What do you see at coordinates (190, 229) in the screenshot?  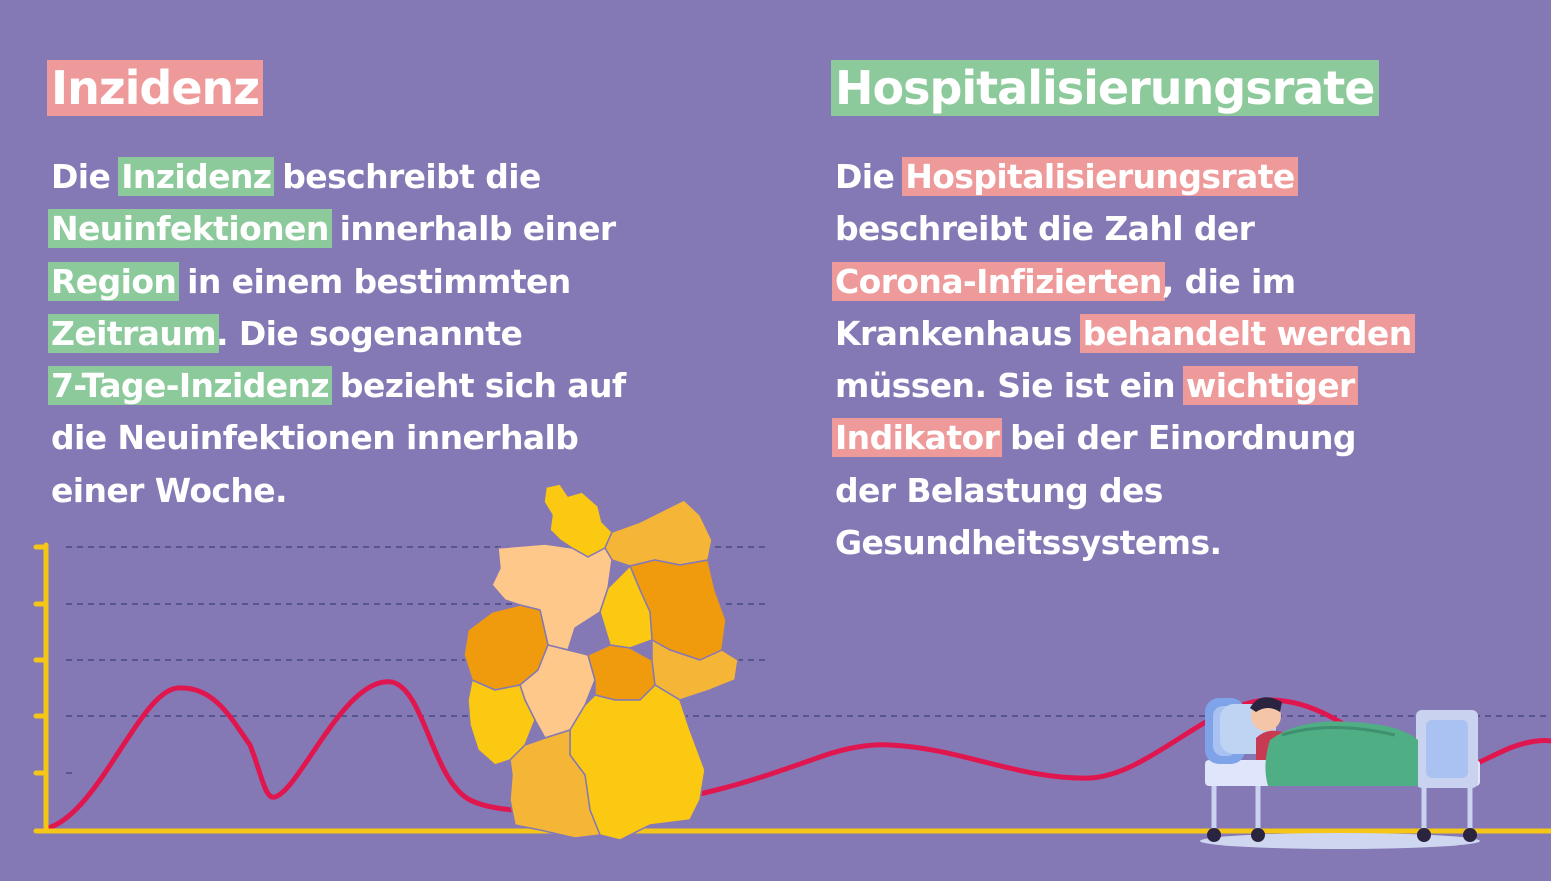 I see `highlighted-term: Neuinfektionen` at bounding box center [190, 229].